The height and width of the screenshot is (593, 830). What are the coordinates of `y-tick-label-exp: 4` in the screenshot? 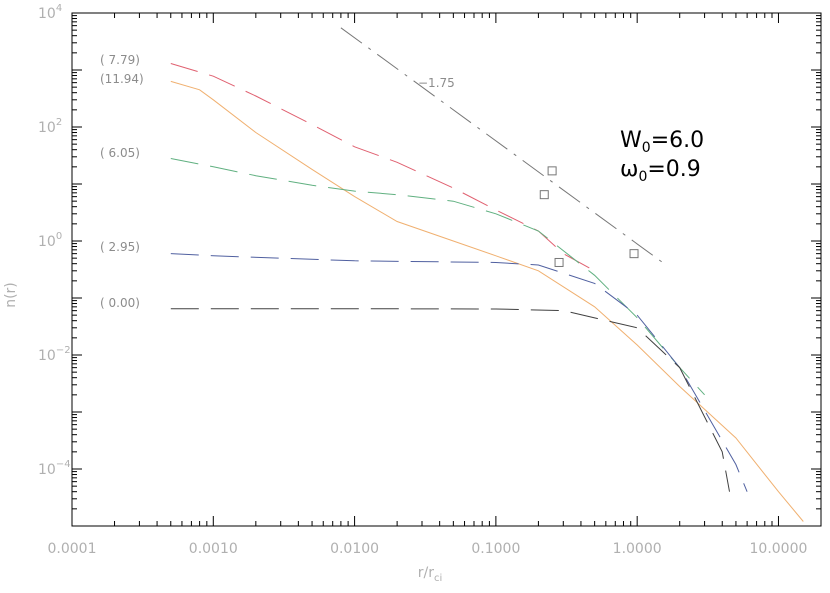 It's located at (59, 8).